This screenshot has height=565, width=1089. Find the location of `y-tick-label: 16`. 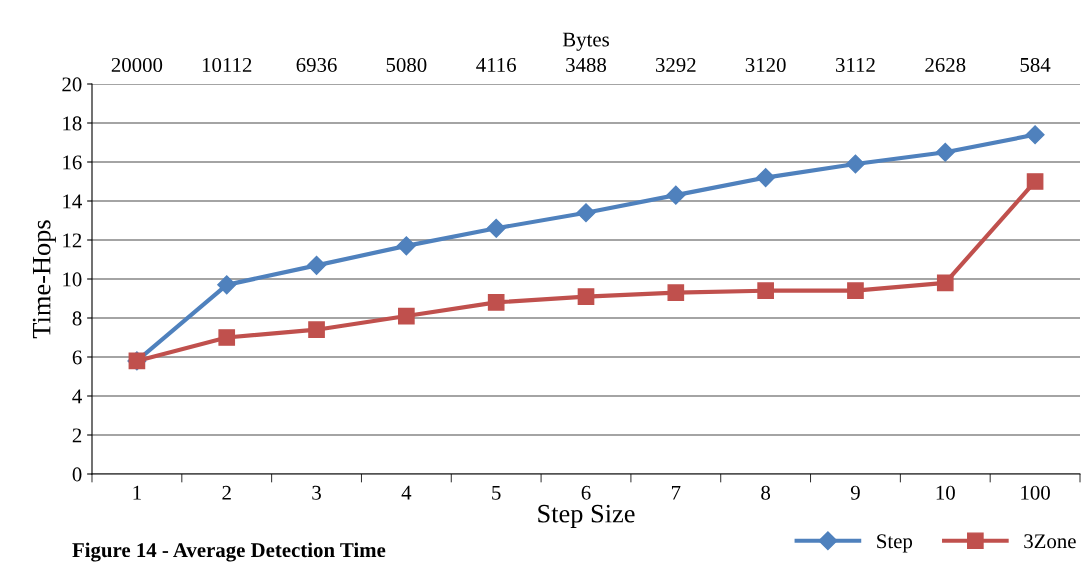

y-tick-label: 16 is located at coordinates (72, 162).